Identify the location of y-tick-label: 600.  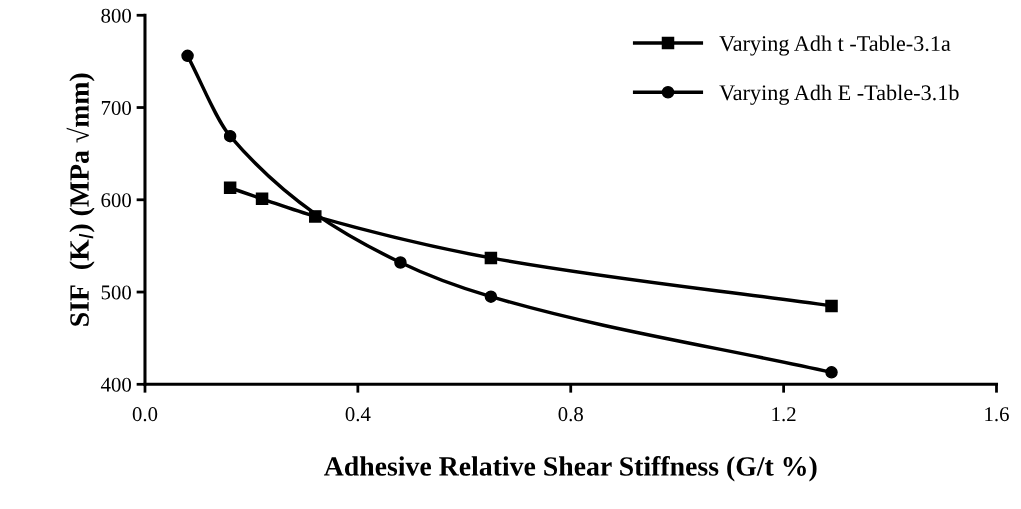
(116, 200).